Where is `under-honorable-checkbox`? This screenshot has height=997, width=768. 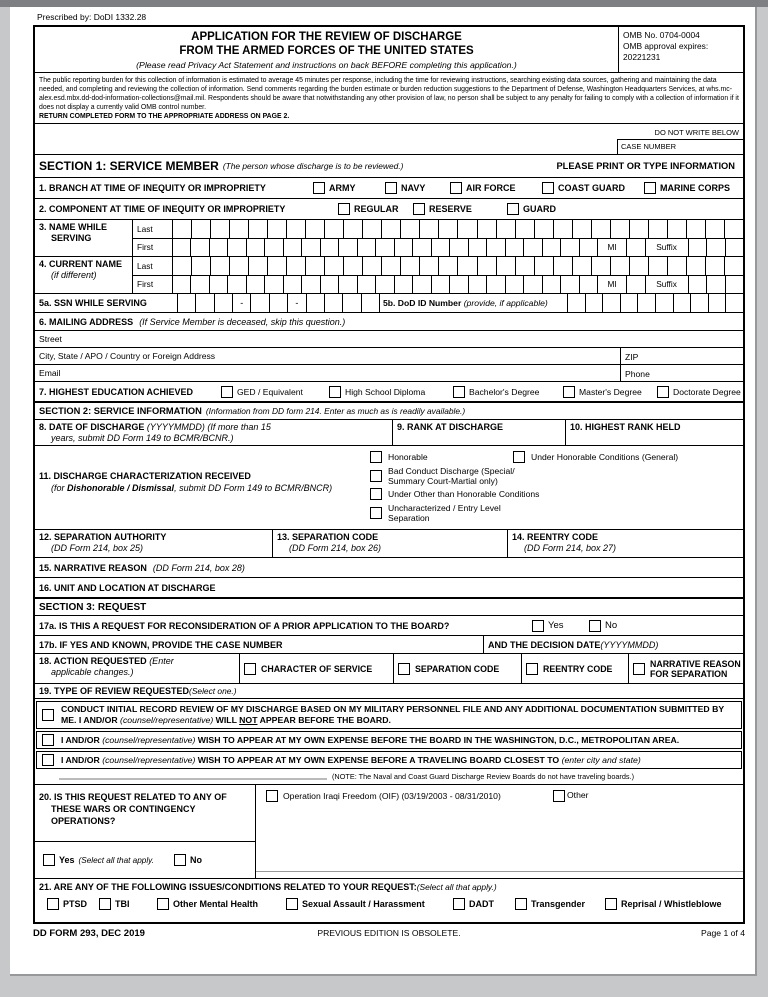 under-honorable-checkbox is located at coordinates (519, 457).